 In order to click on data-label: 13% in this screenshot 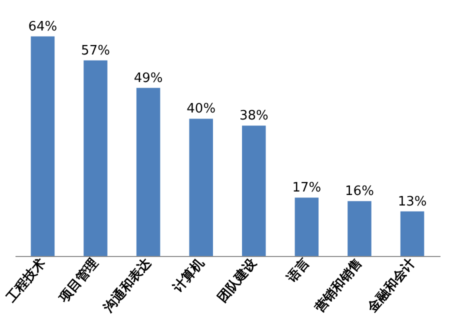, I will do `click(412, 202)`.